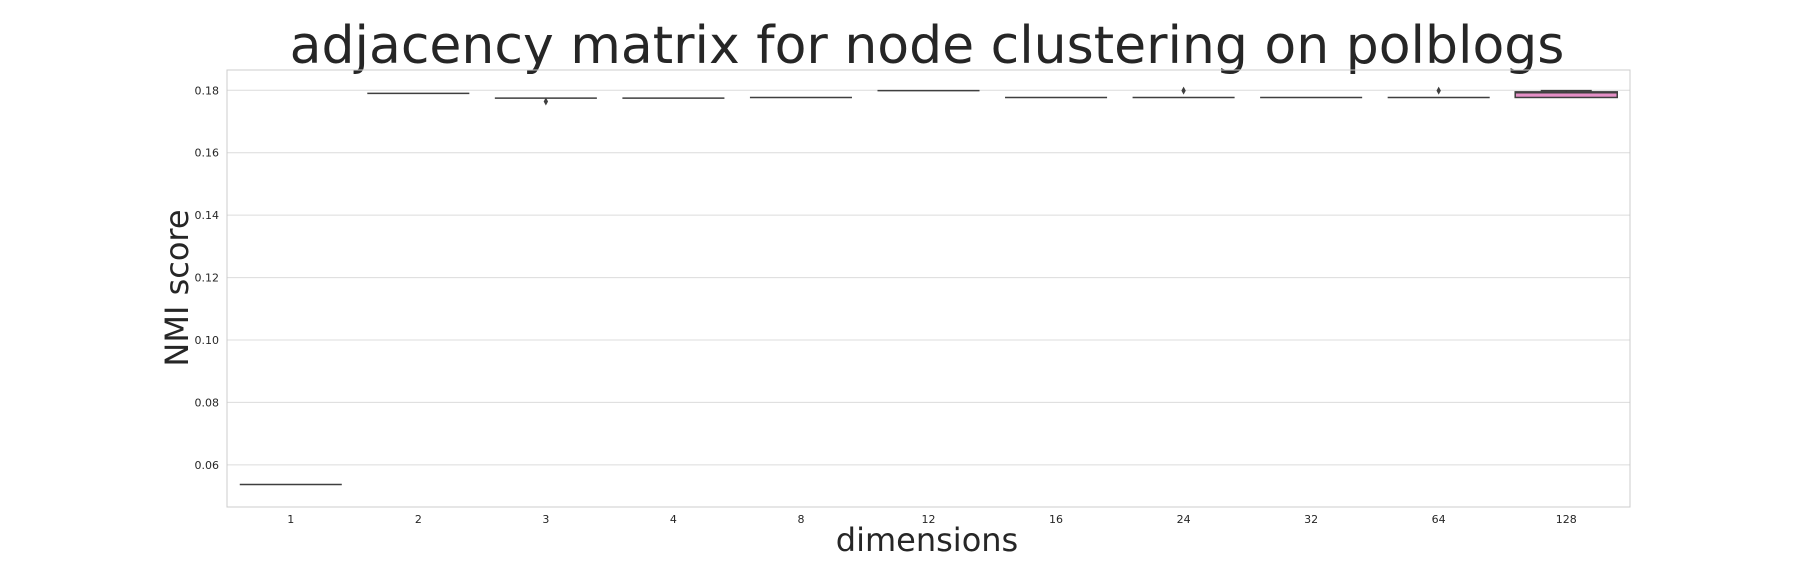 The width and height of the screenshot is (1800, 576). Describe the element at coordinates (418, 519) in the screenshot. I see `x-tick-label: 2` at that location.